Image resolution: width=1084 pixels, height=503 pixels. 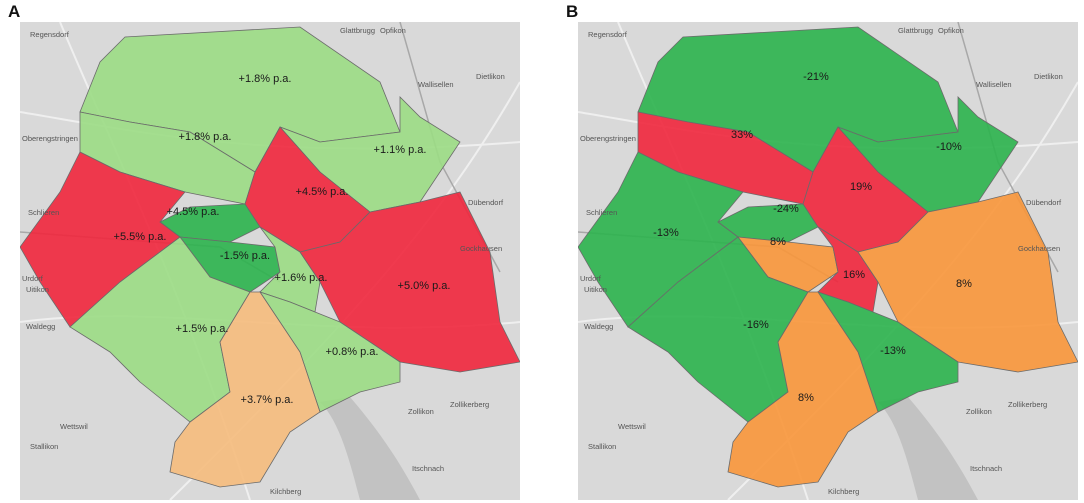 What do you see at coordinates (572, 11) in the screenshot?
I see `panel-letter: B` at bounding box center [572, 11].